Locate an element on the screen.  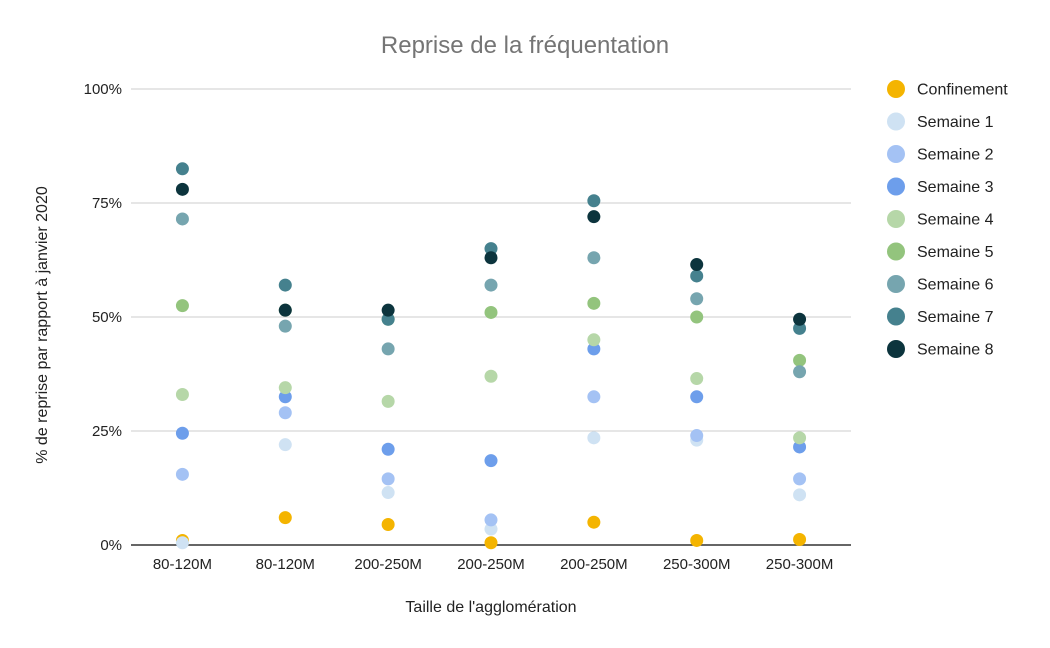
y-tick-label: 0% is located at coordinates (111, 545).